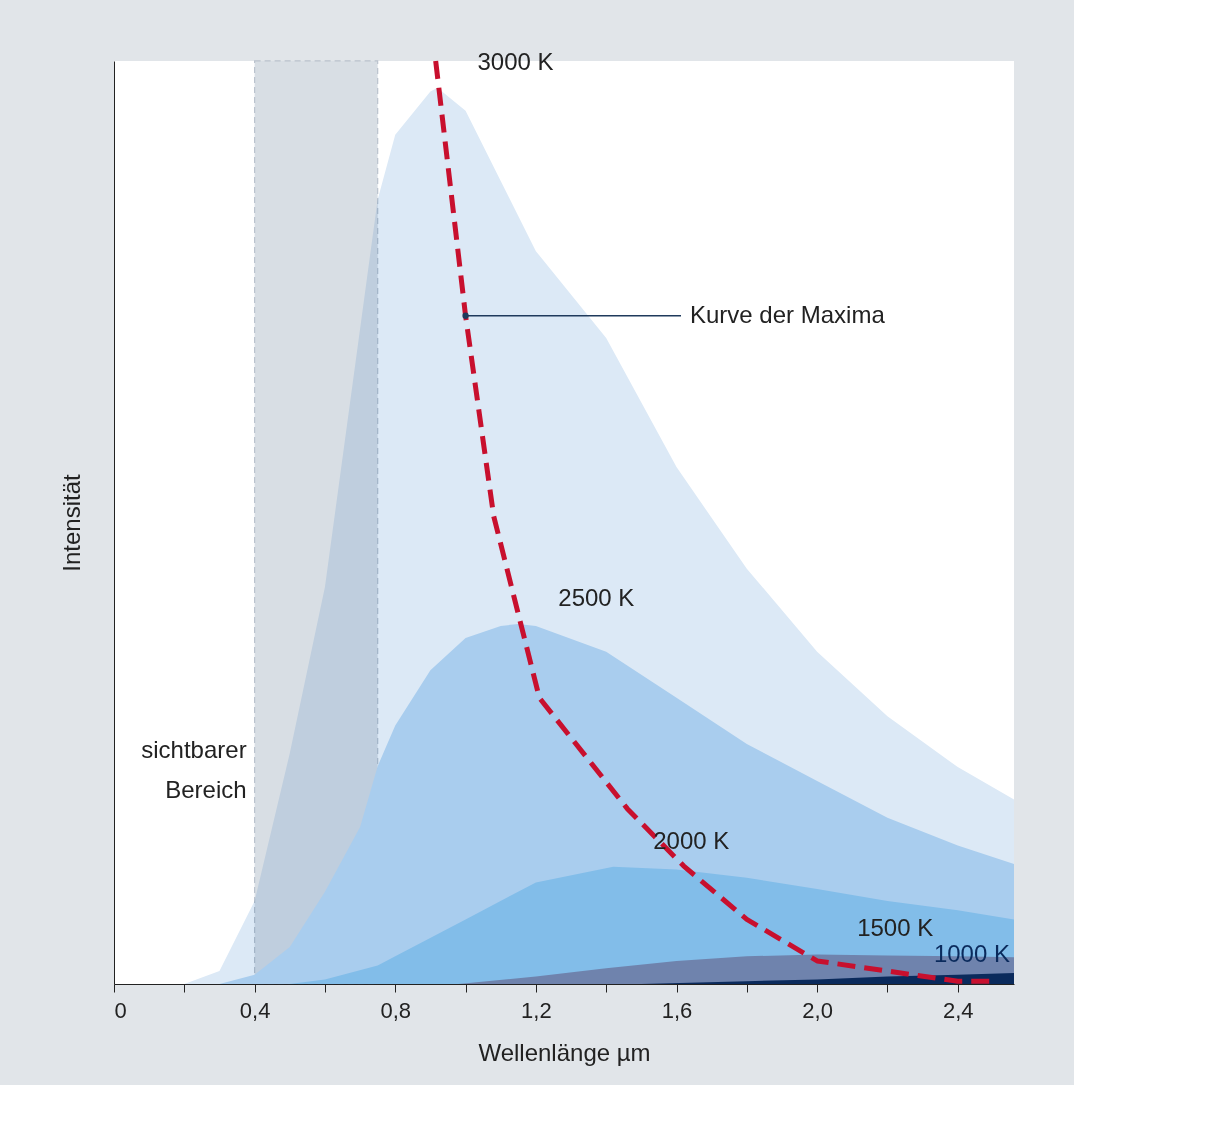 This screenshot has width=1213, height=1122. What do you see at coordinates (958, 1010) in the screenshot?
I see `x-tick-label: 2,4` at bounding box center [958, 1010].